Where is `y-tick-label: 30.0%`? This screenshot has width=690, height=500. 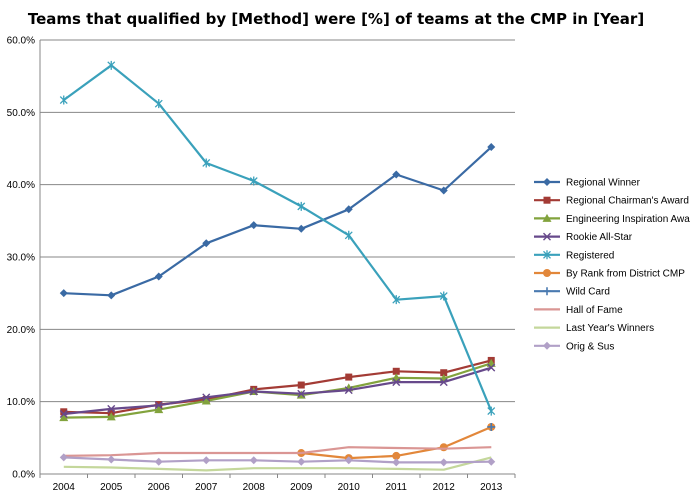 y-tick-label: 30.0% is located at coordinates (21, 258).